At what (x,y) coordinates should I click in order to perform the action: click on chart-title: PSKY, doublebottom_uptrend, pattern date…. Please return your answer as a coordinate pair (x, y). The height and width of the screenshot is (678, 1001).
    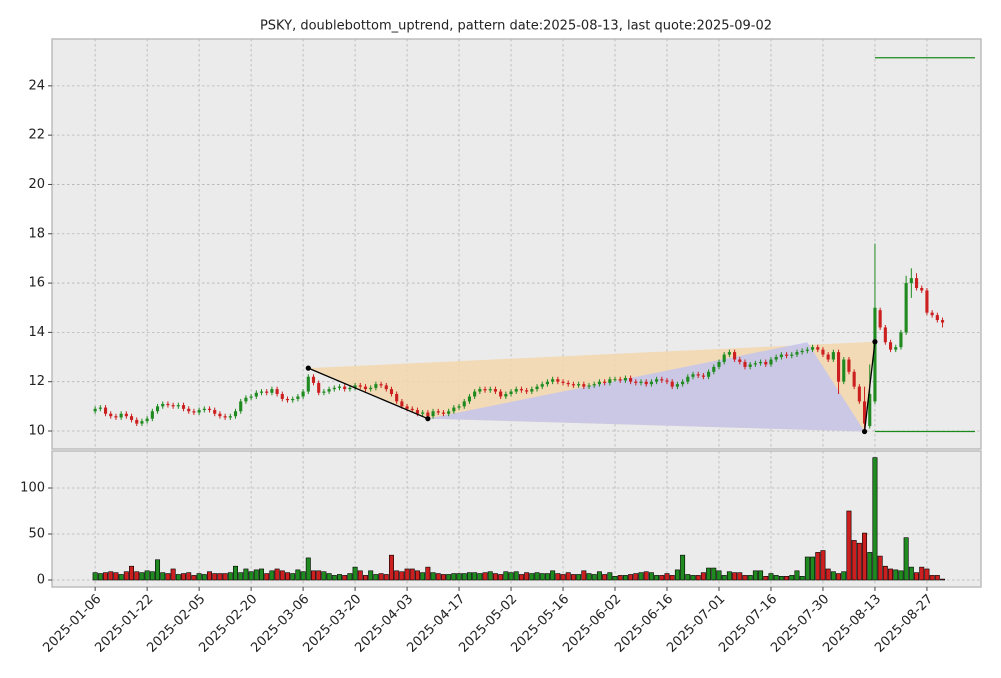
    Looking at the image, I should click on (516, 26).